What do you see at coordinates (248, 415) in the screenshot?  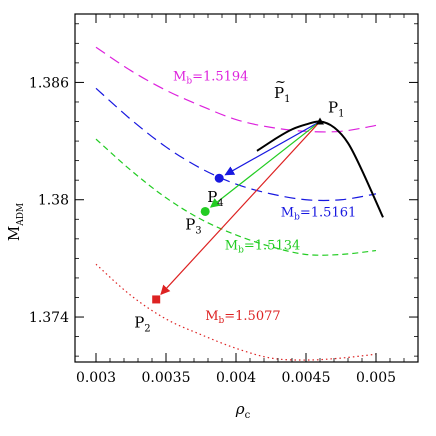 I see `x-axis-label-sub: c` at bounding box center [248, 415].